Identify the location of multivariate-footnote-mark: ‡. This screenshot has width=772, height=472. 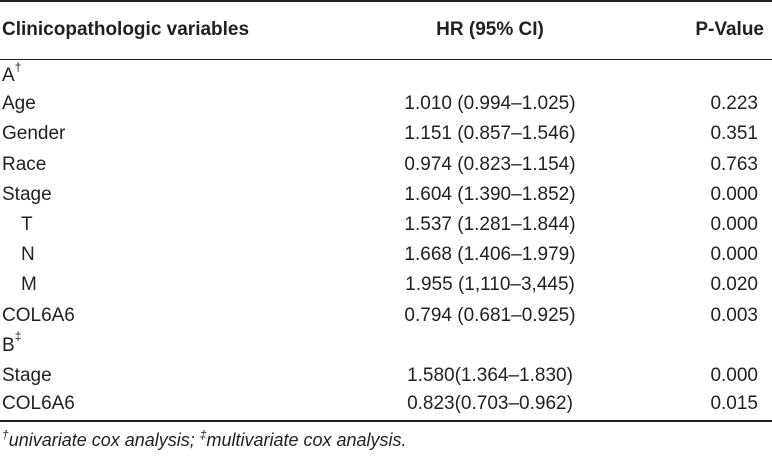
(18, 336).